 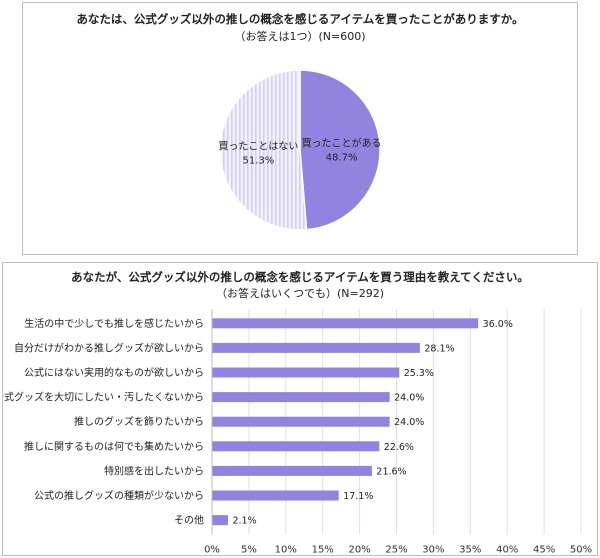 What do you see at coordinates (258, 147) in the screenshot?
I see `pie-slice-label-2: 買ったことはない` at bounding box center [258, 147].